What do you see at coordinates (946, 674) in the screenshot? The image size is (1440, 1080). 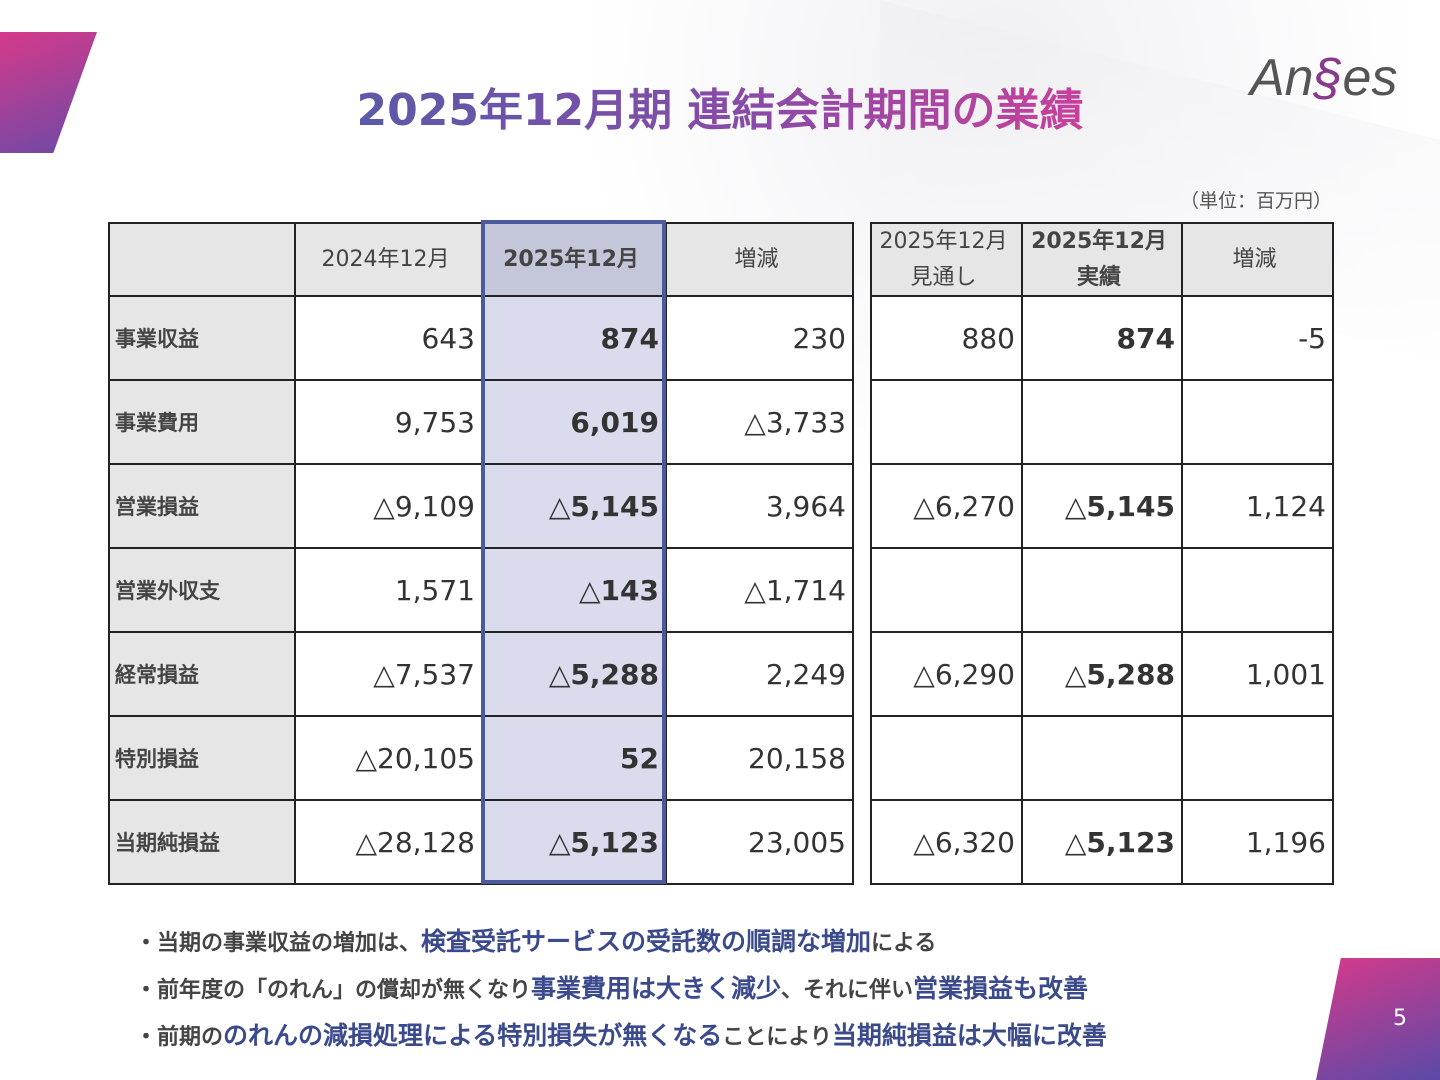 I see `value-cell: △6,290` at bounding box center [946, 674].